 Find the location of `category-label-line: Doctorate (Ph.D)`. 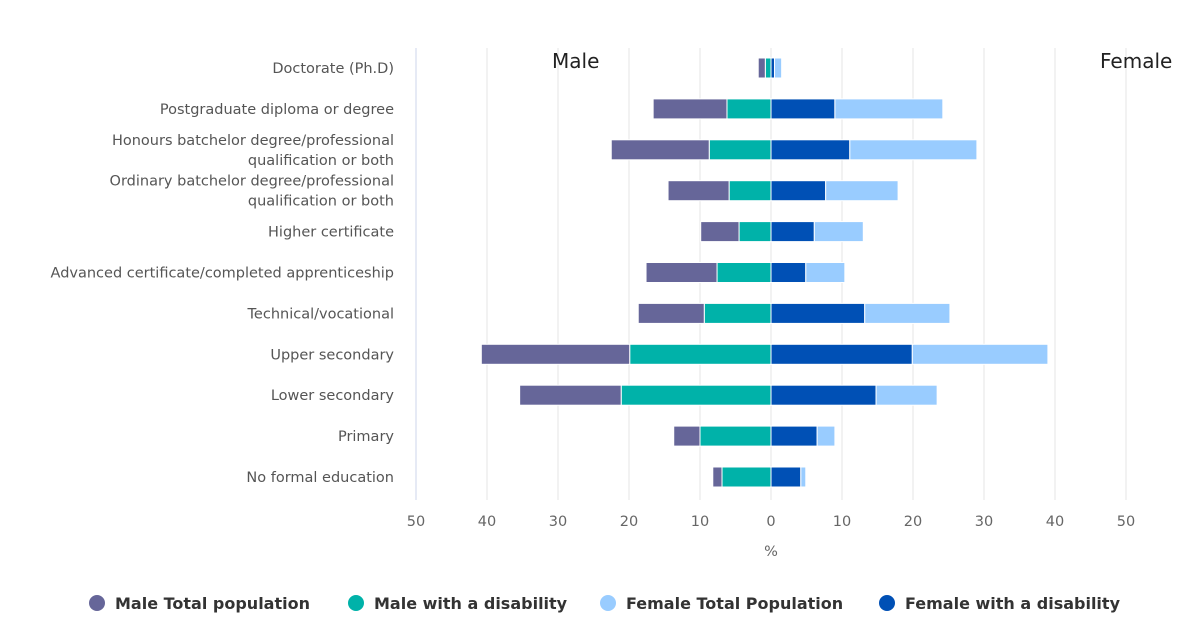

category-label-line: Doctorate (Ph.D) is located at coordinates (333, 69).